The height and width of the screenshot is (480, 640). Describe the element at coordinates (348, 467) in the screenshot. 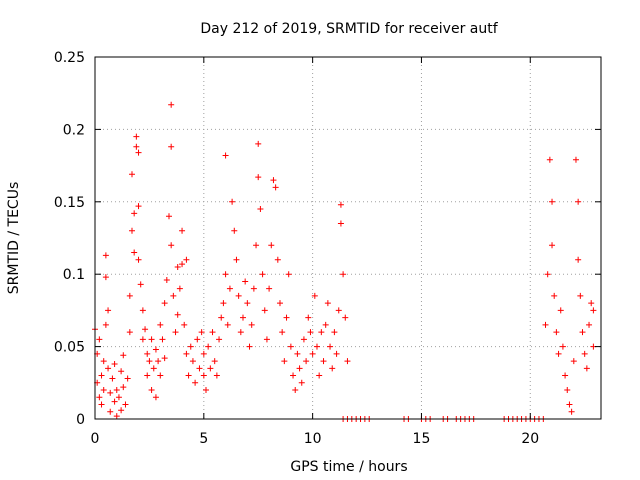

I see `x-axis-label: GPS time / hours` at that location.